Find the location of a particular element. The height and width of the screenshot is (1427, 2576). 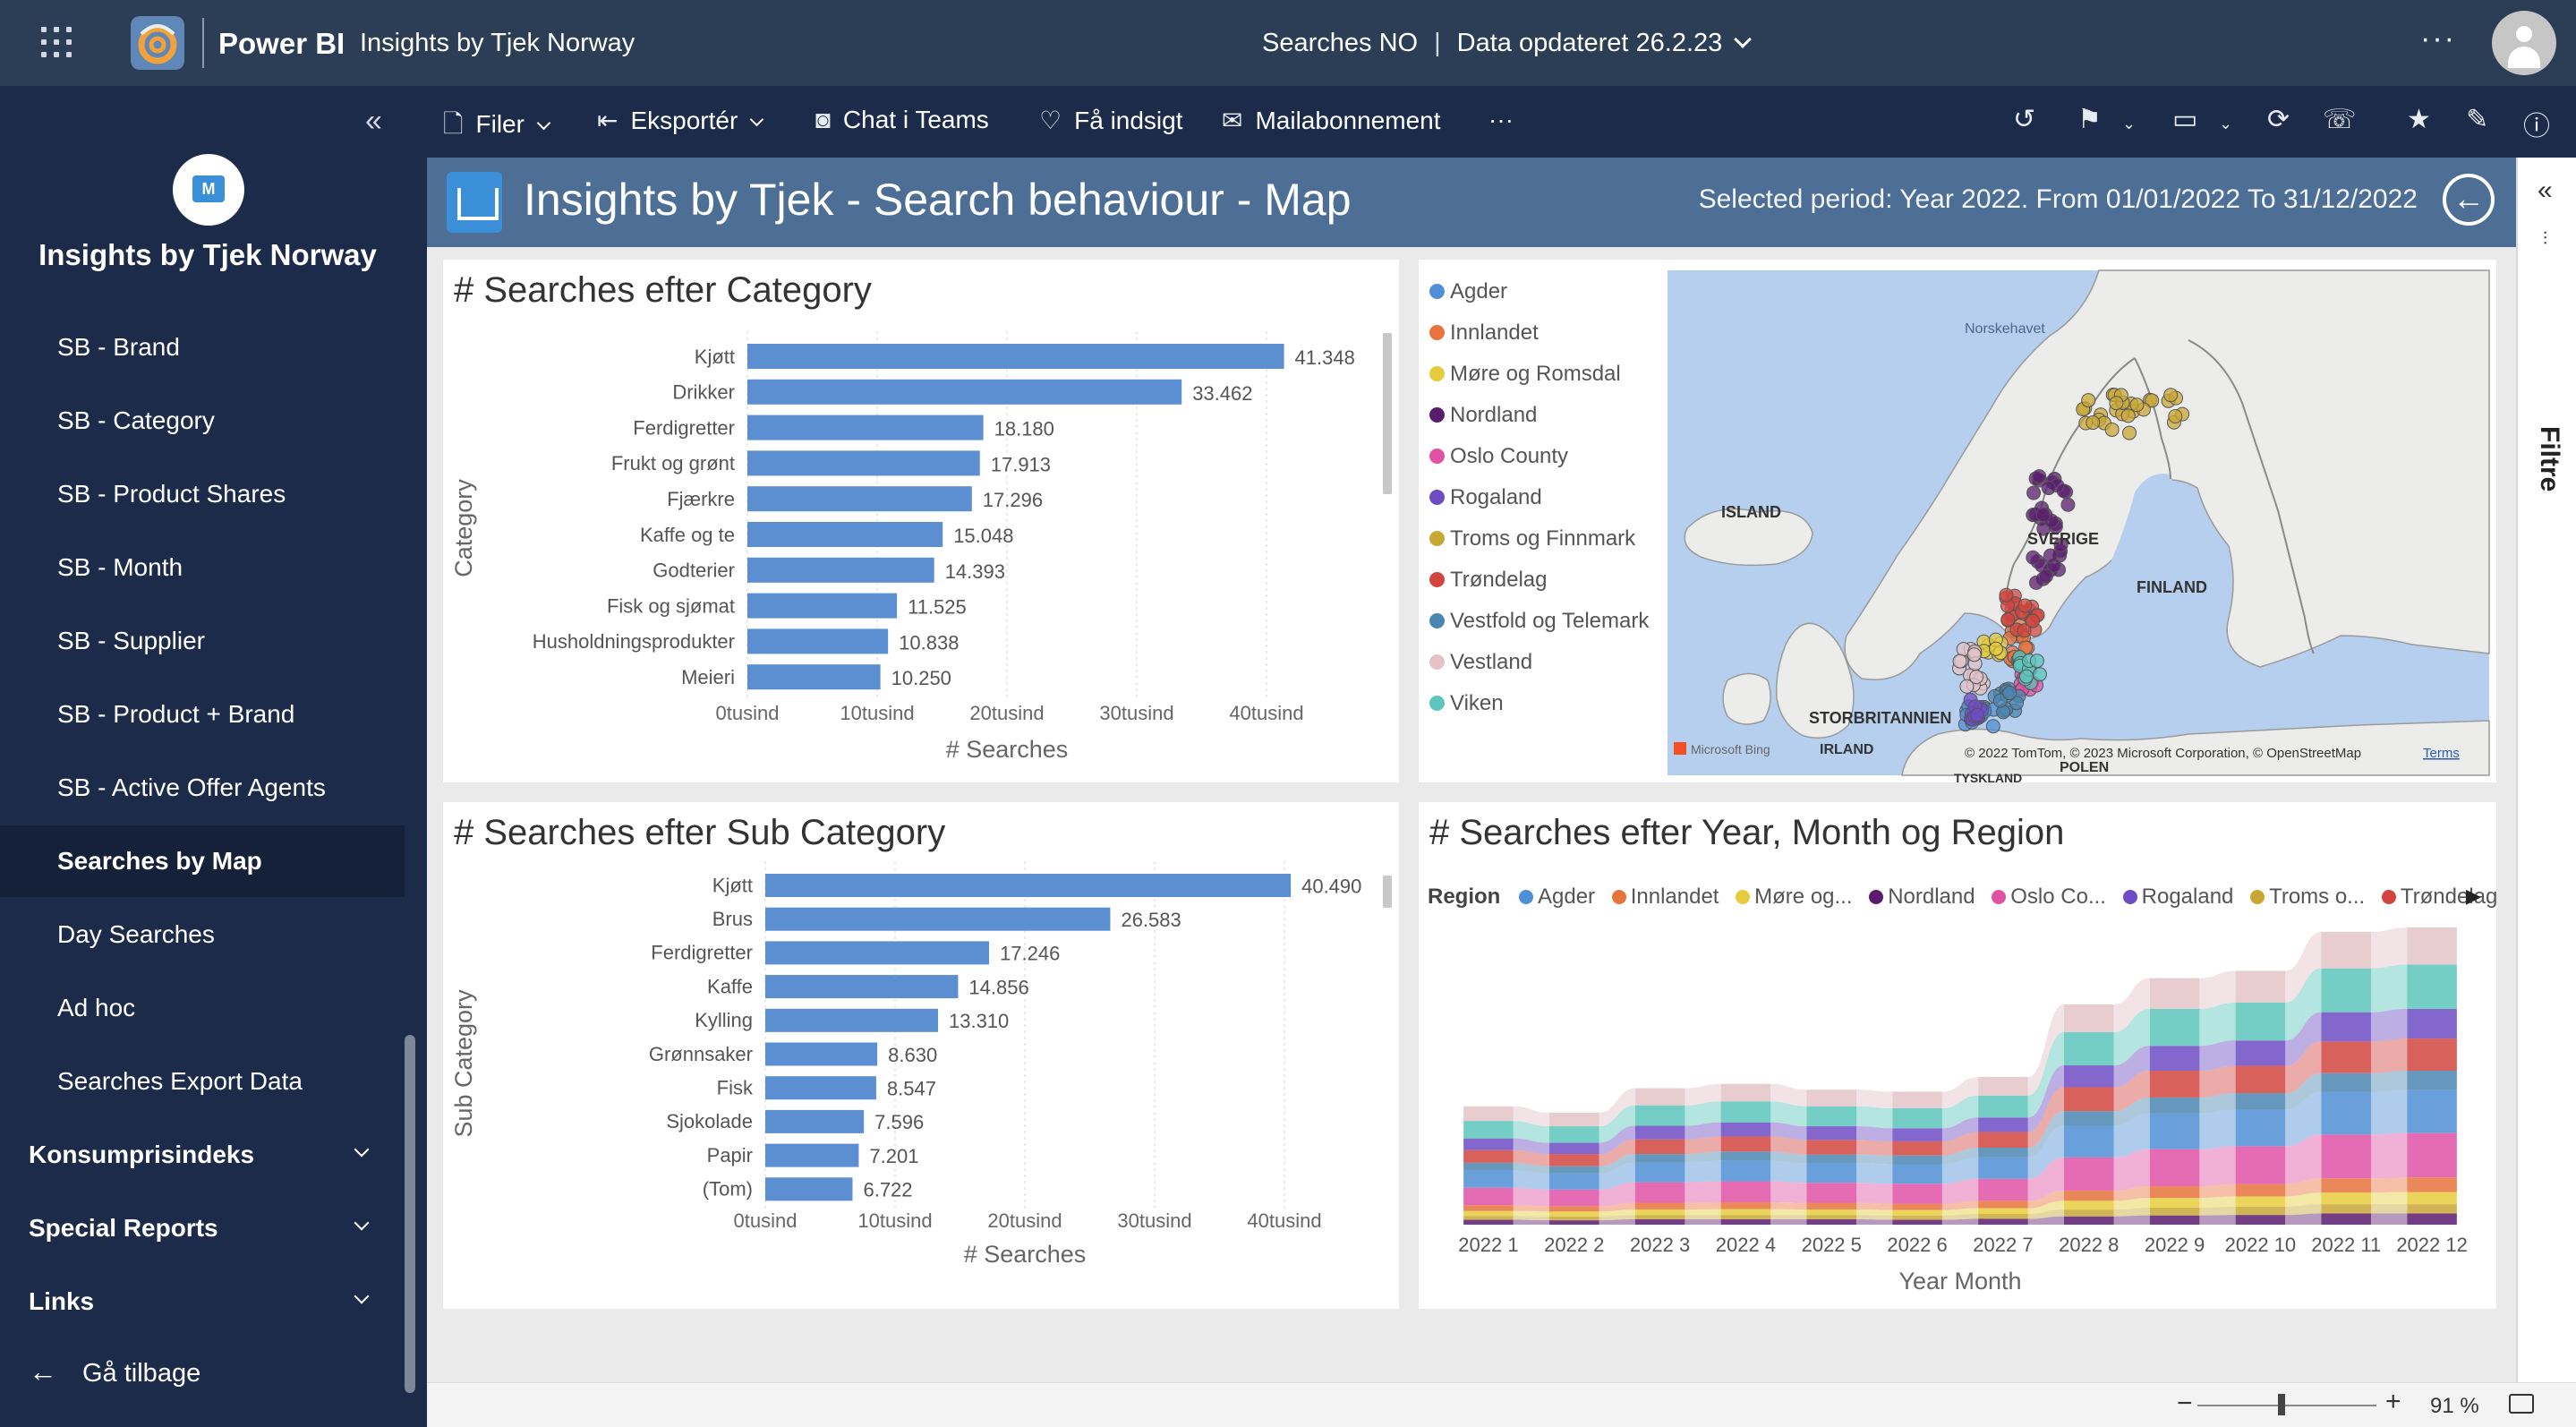

zoom-slider-thumb is located at coordinates (2281, 1405).